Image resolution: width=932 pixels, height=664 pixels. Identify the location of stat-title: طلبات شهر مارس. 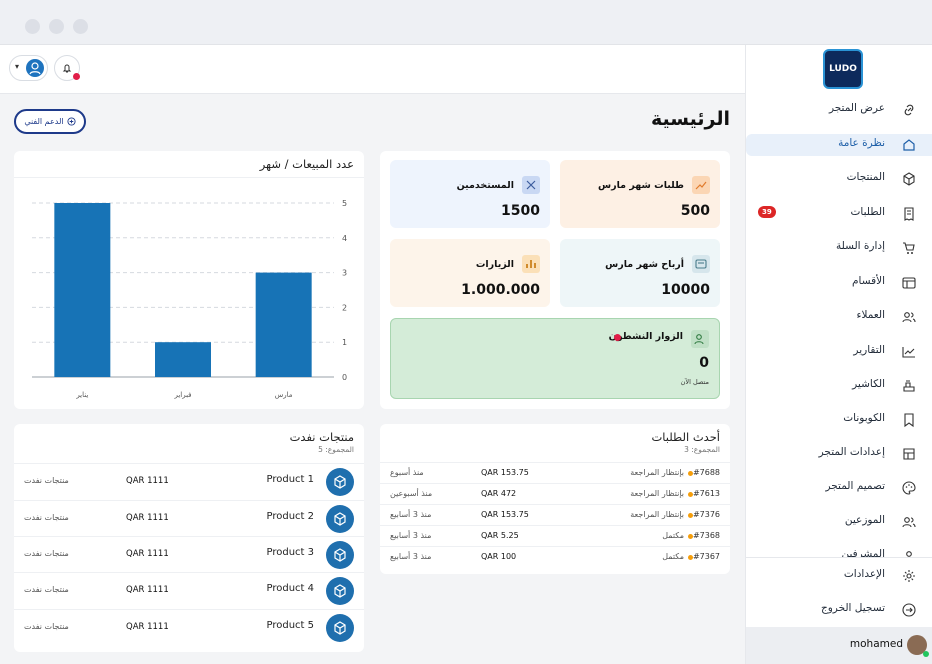
(641, 185).